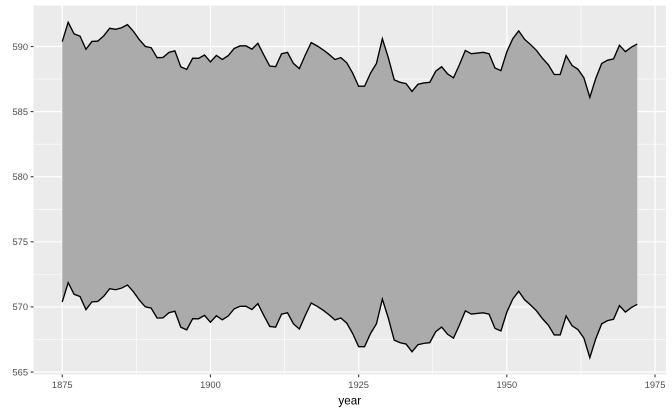  What do you see at coordinates (20, 47) in the screenshot?
I see `y-axis-tick-label: 590` at bounding box center [20, 47].